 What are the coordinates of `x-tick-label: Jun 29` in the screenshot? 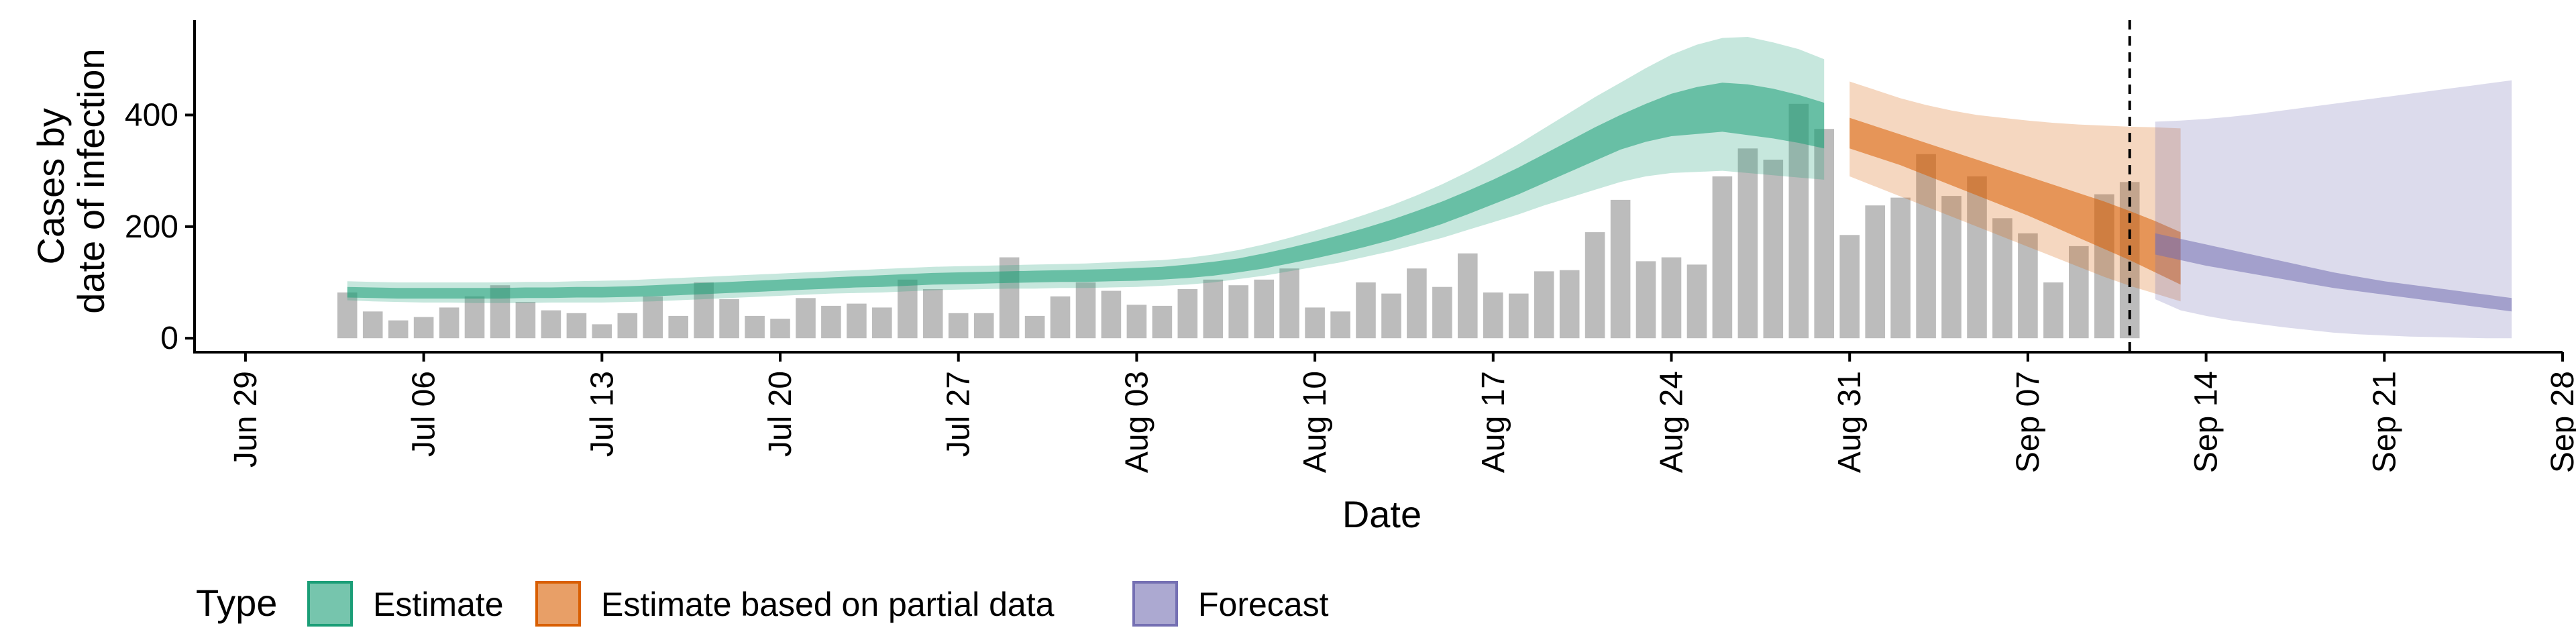 It's located at (246, 419).